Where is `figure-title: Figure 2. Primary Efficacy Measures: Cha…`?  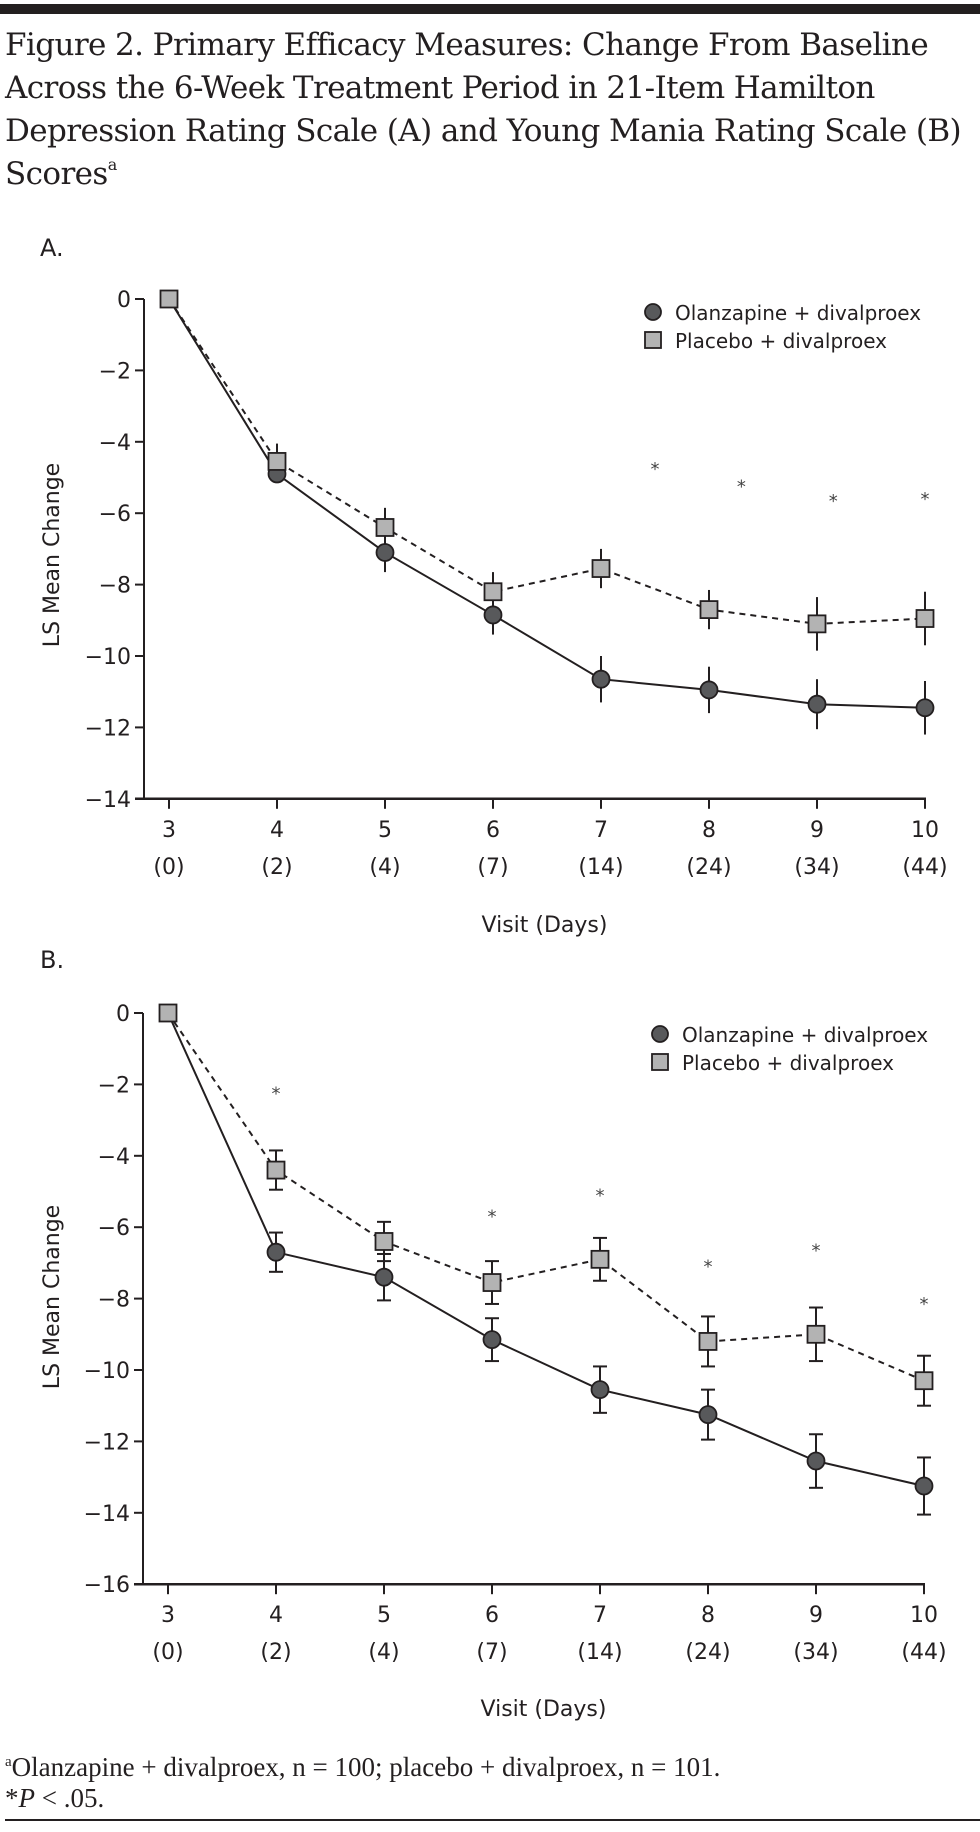 figure-title: Figure 2. Primary Efficacy Measures: Cha… is located at coordinates (485, 110).